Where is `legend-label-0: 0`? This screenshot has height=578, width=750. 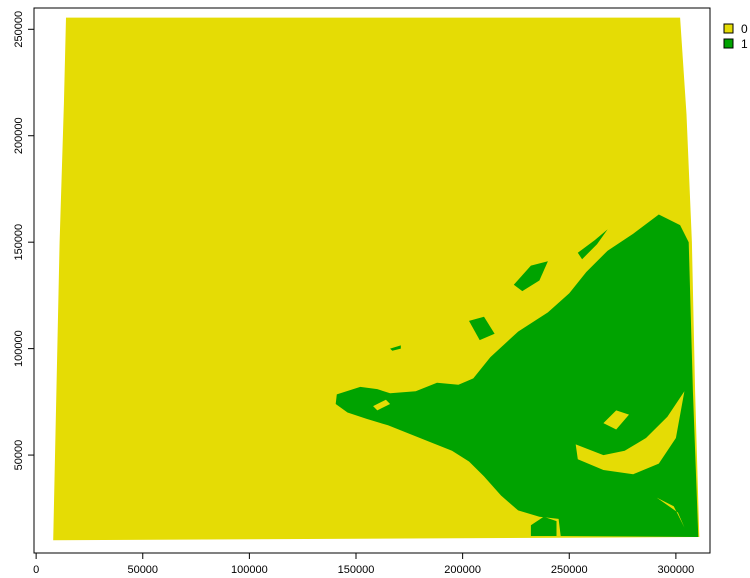 legend-label-0: 0 is located at coordinates (744, 29).